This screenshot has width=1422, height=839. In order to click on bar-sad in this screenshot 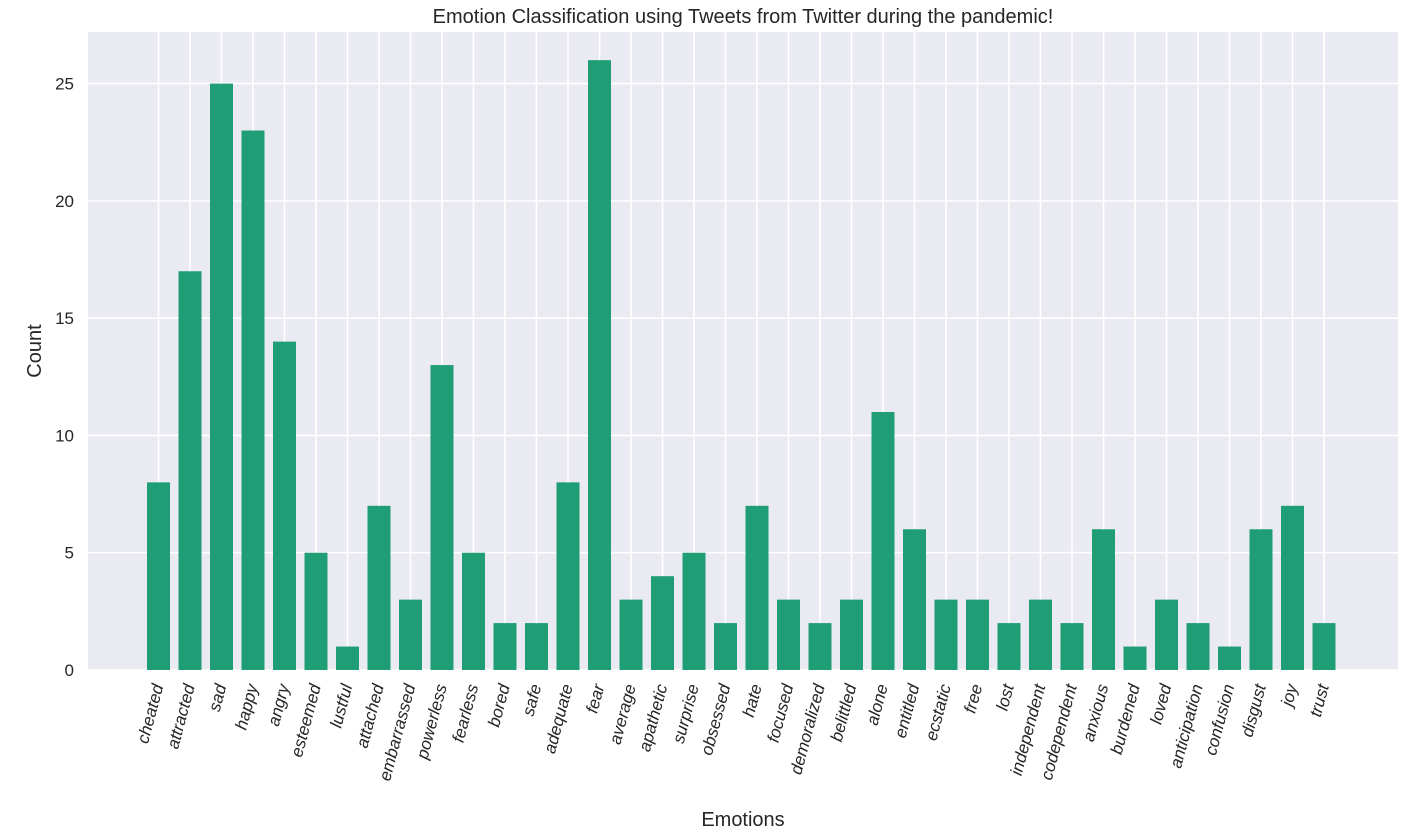, I will do `click(221, 376)`.